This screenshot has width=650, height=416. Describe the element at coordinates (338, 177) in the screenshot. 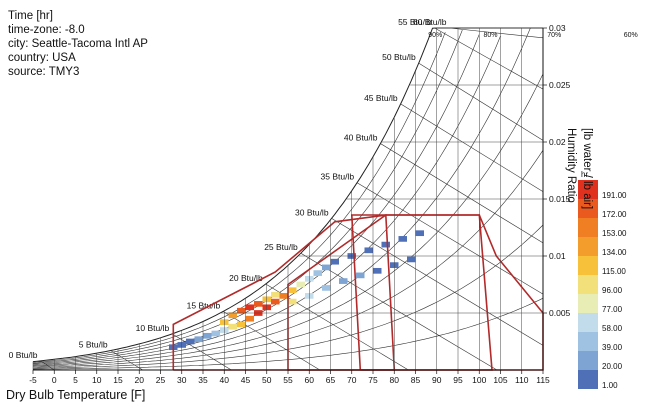

I see `enthalpy-label: 35 Btu/lb` at that location.